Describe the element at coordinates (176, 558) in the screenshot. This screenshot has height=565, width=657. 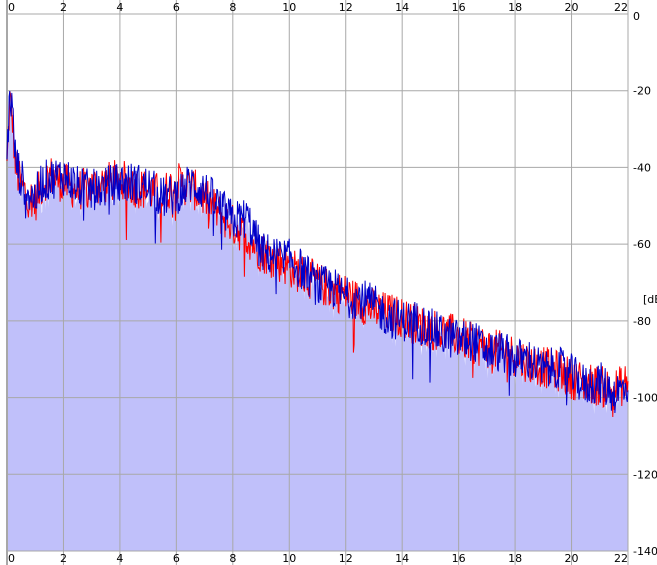
I see `x-tick-label-bottom: 6` at that location.